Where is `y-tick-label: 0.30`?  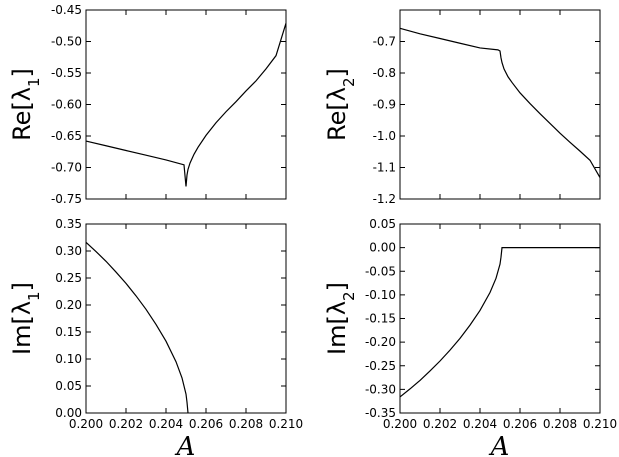
y-tick-label: 0.30 is located at coordinates (68, 251).